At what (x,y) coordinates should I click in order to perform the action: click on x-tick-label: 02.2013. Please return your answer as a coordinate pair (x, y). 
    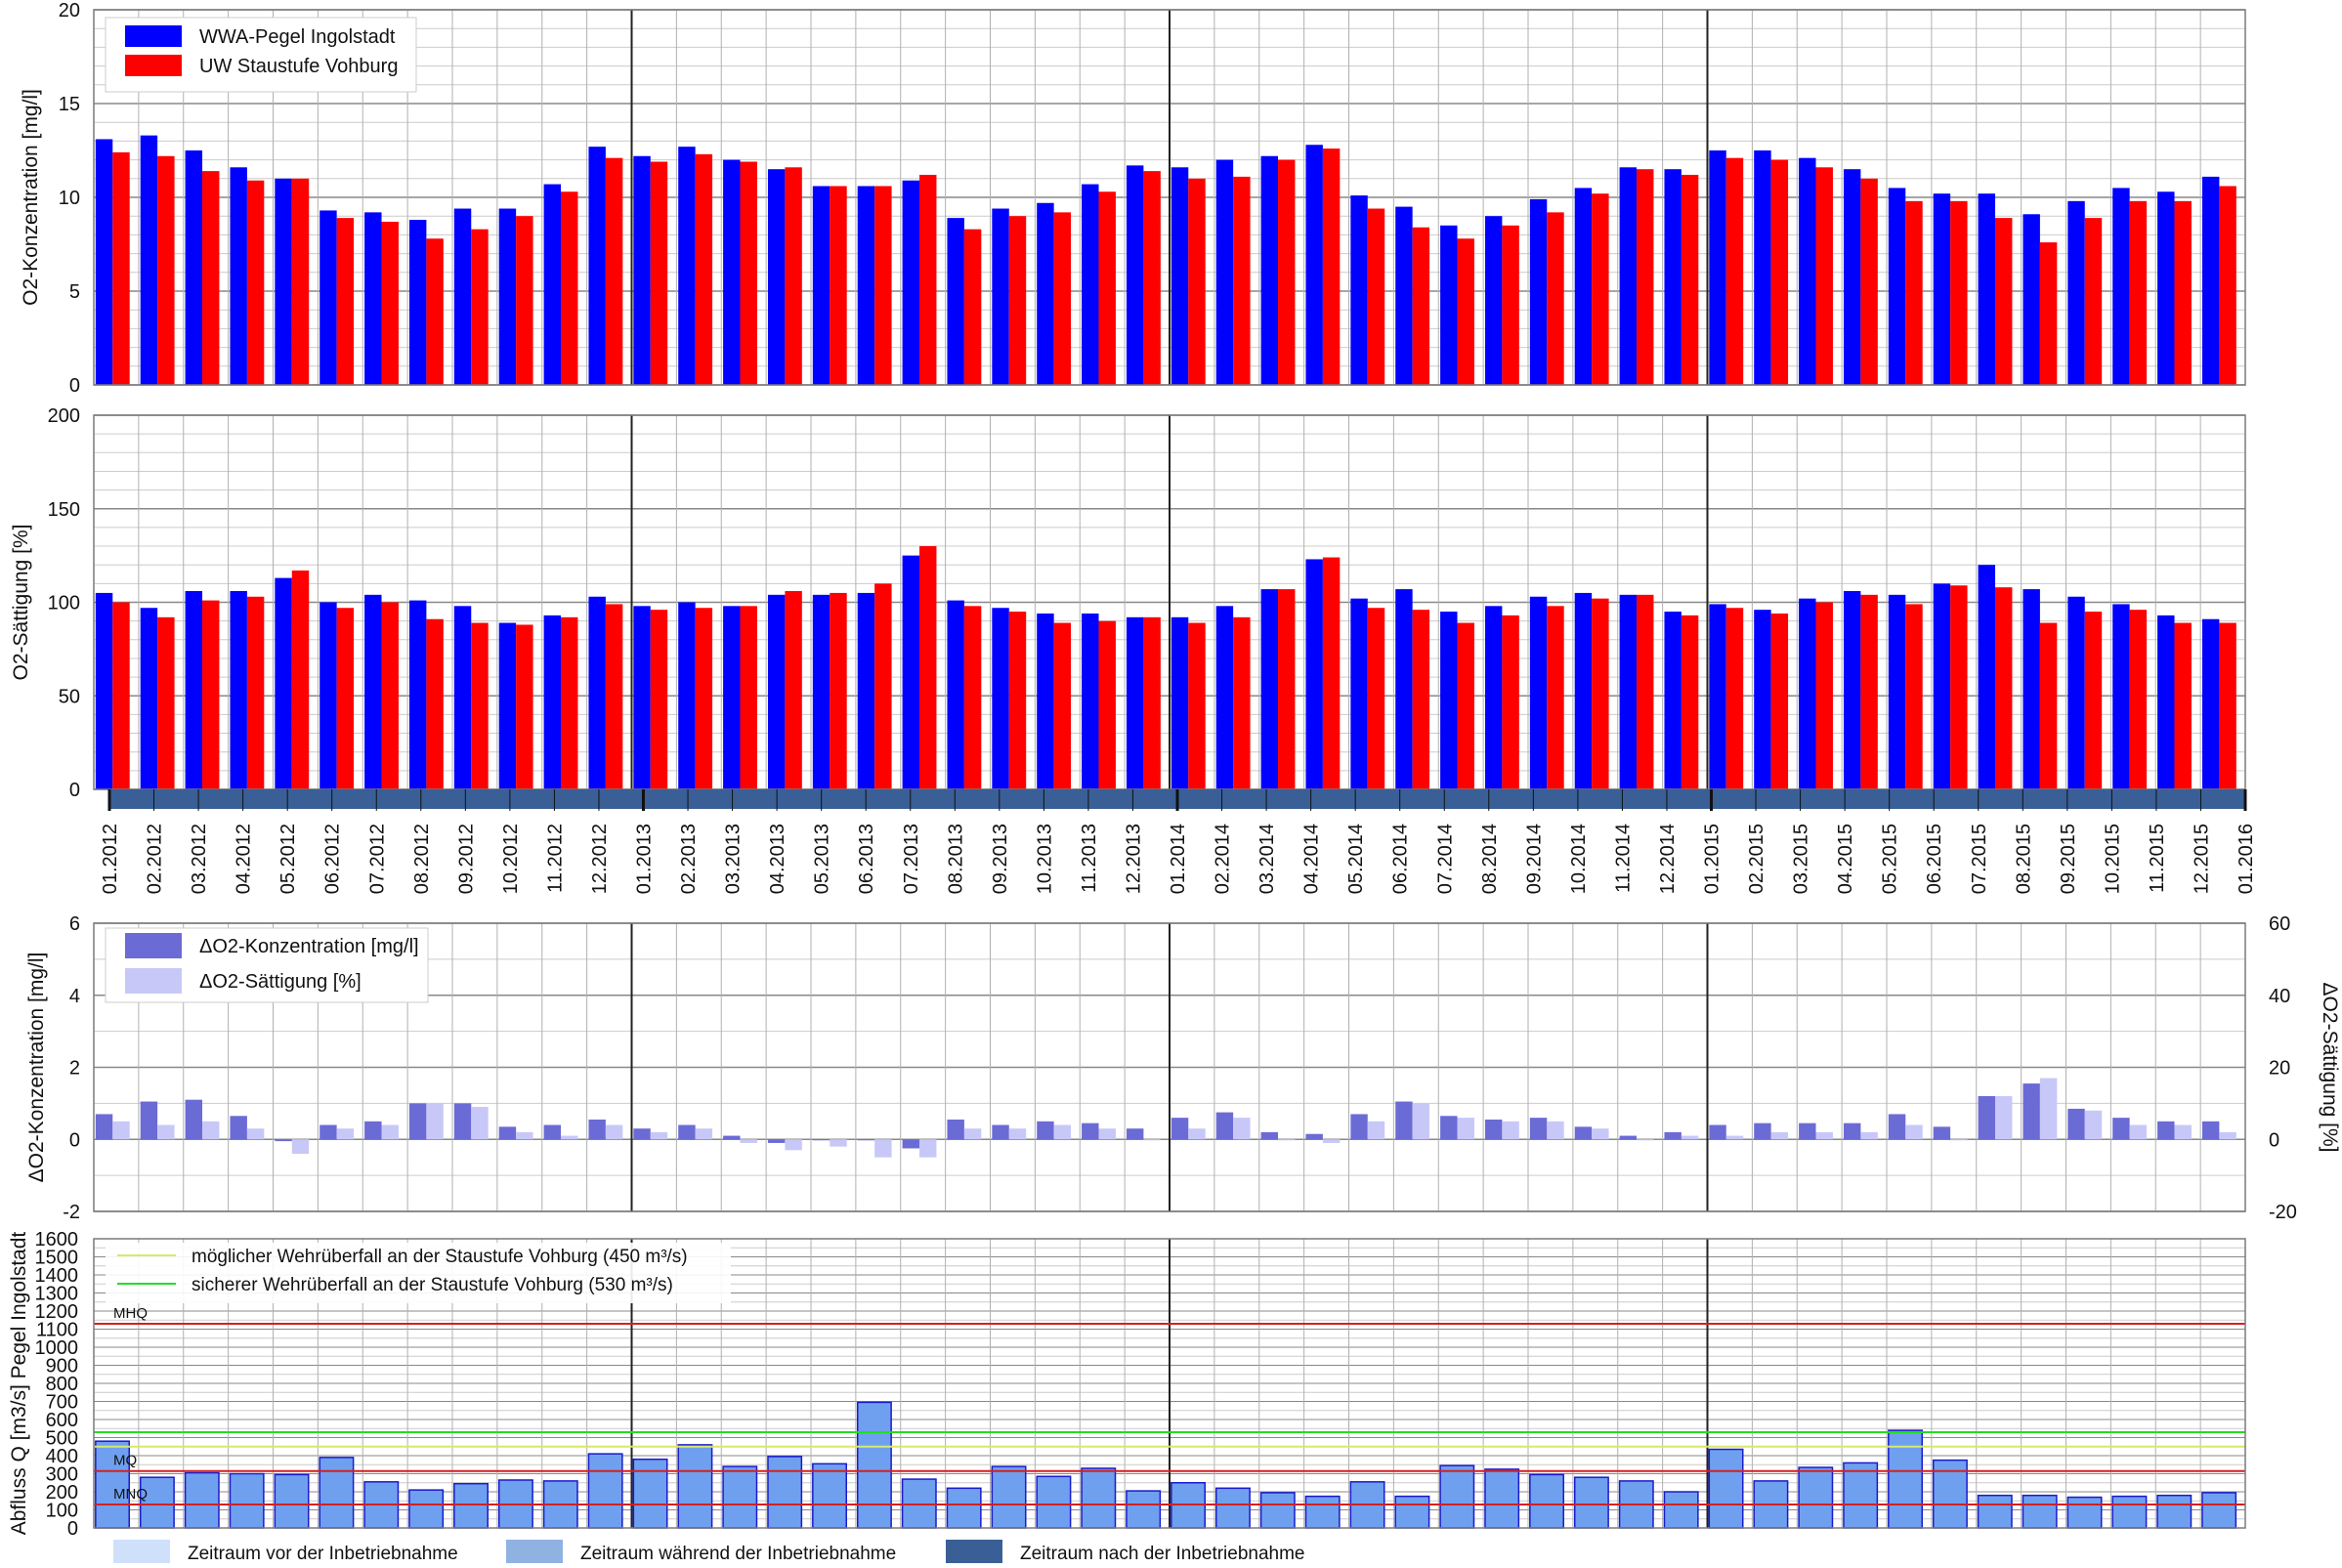
    Looking at the image, I should click on (689, 859).